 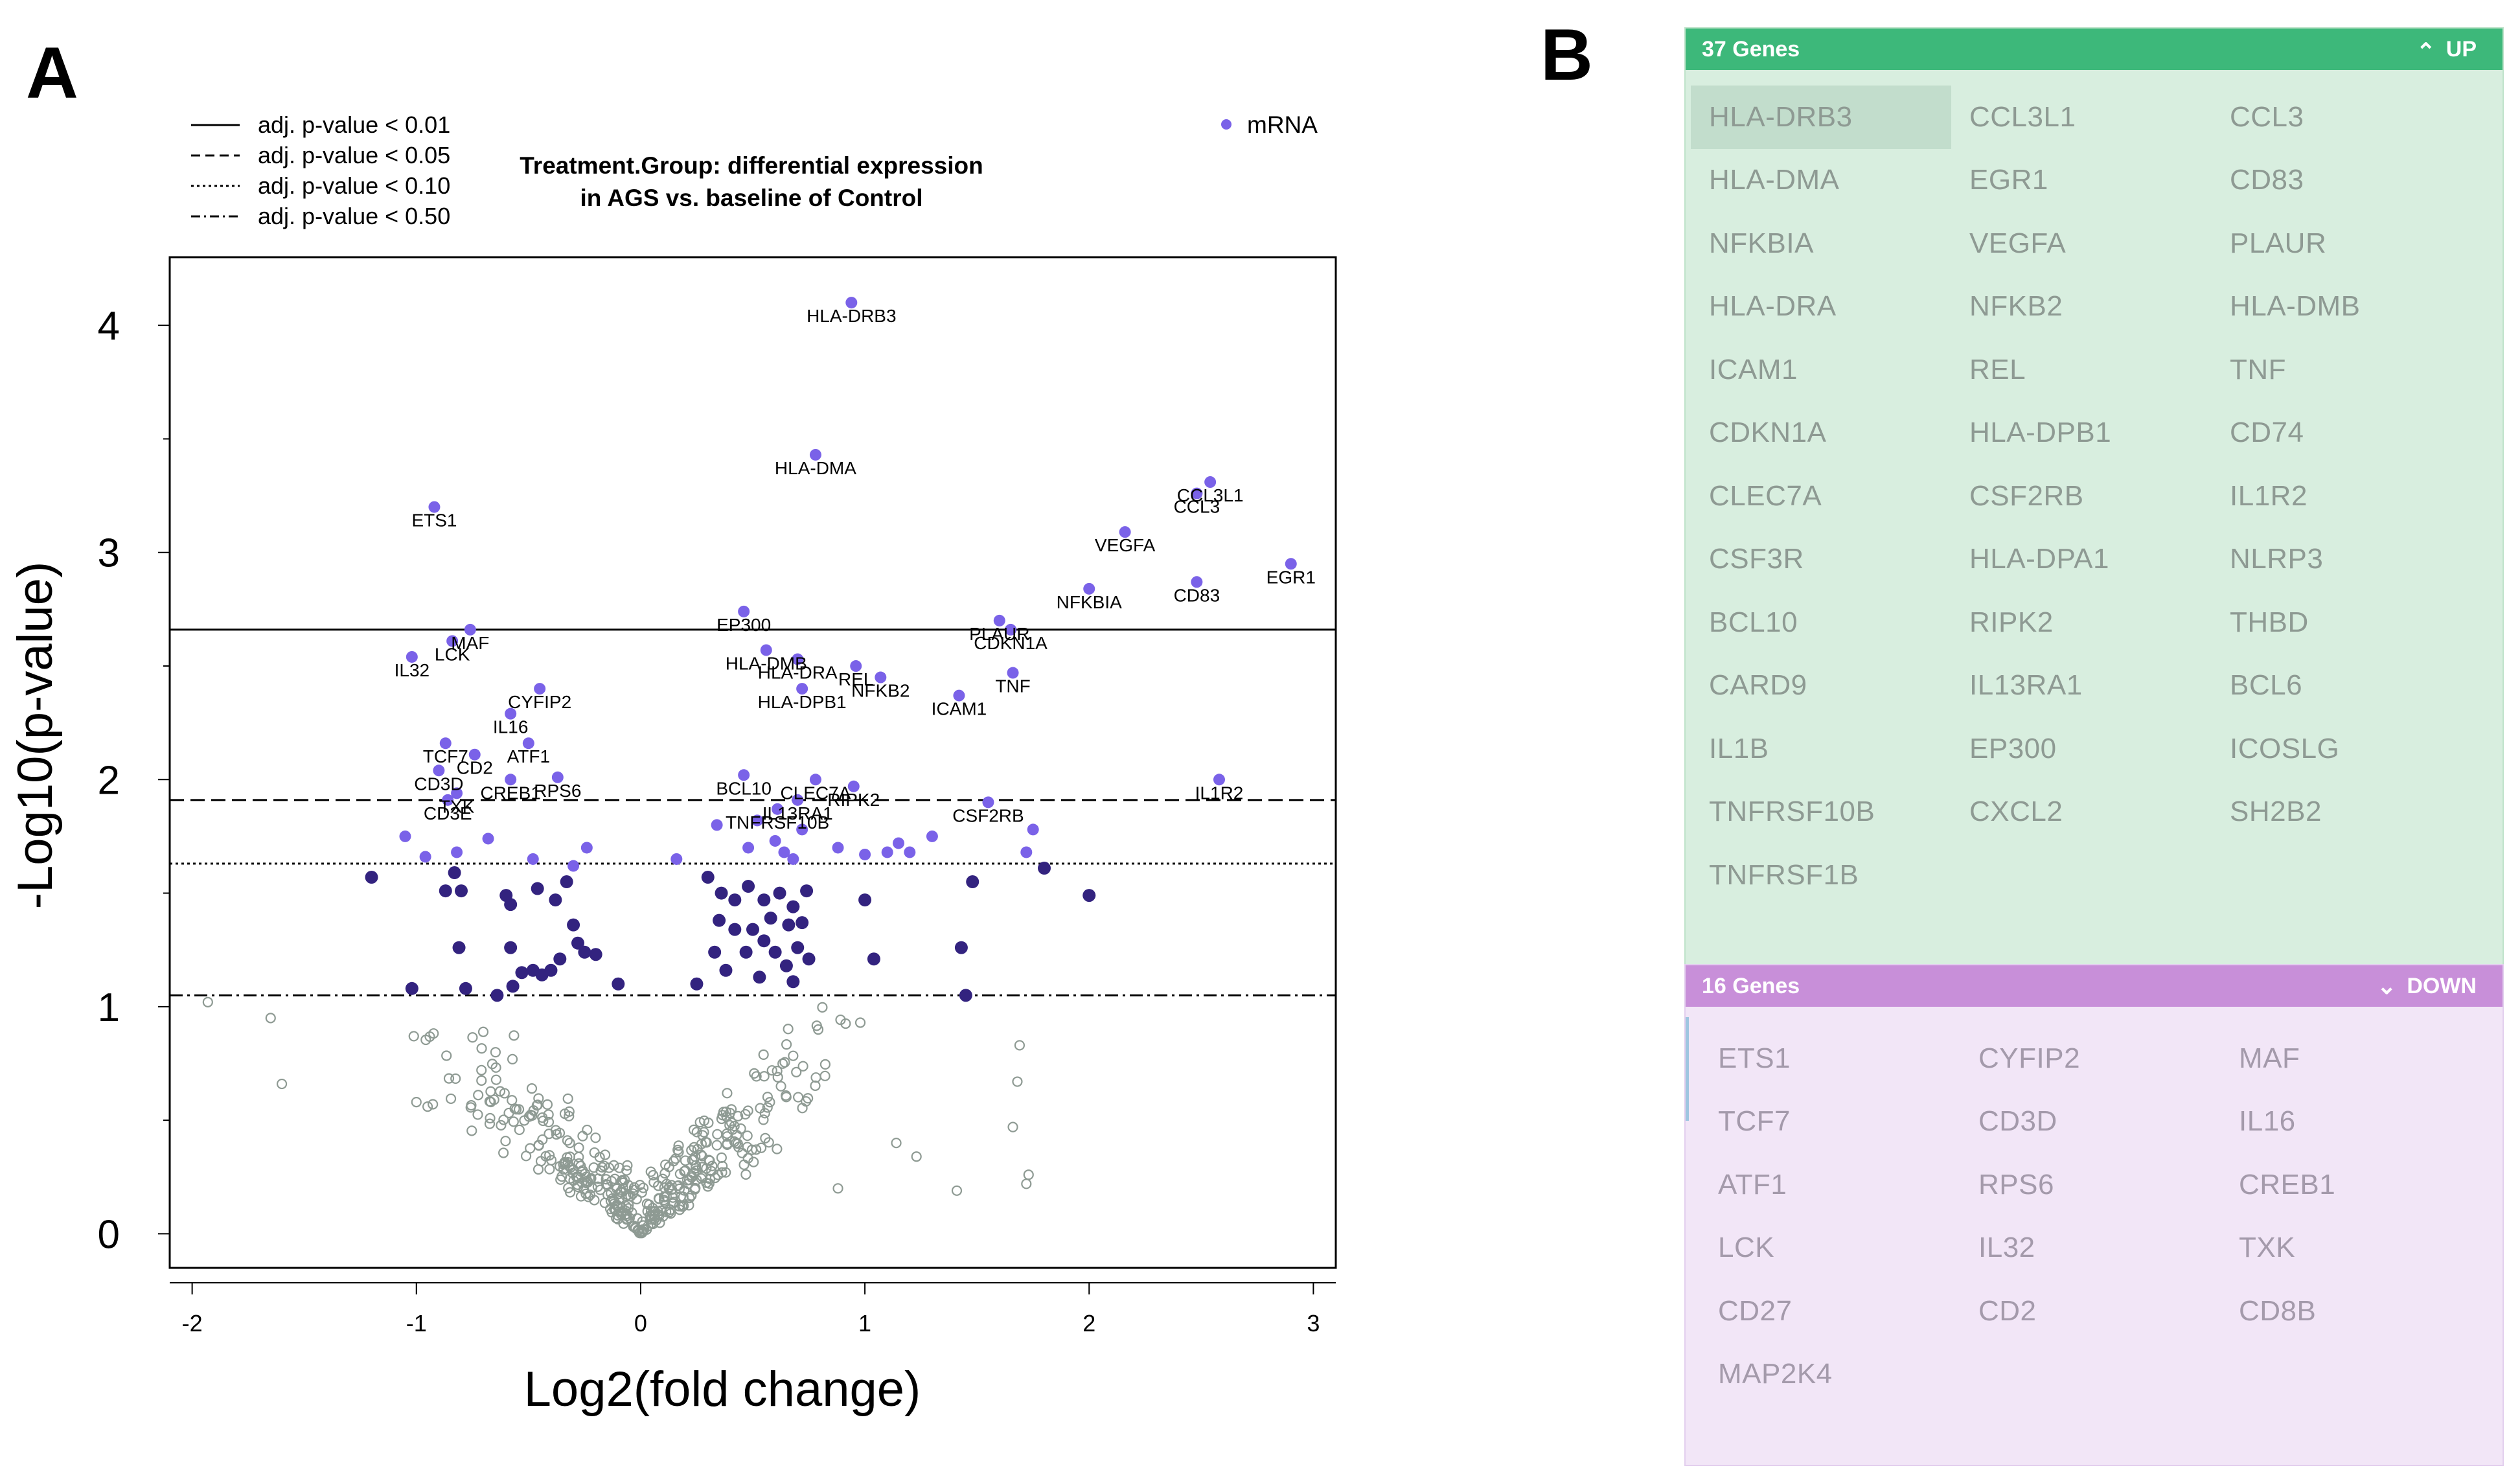 I want to click on gene-item: ATF1, so click(x=1752, y=1184).